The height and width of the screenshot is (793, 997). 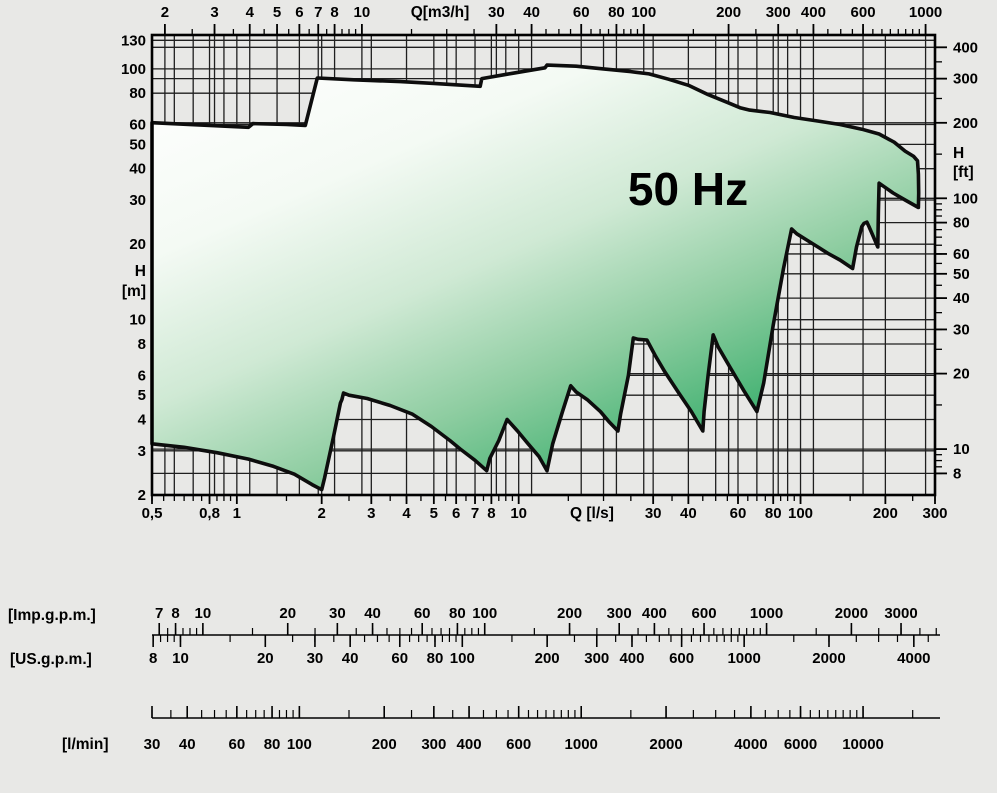 I want to click on axis-label-q-ls: Q [l/s], so click(x=592, y=513).